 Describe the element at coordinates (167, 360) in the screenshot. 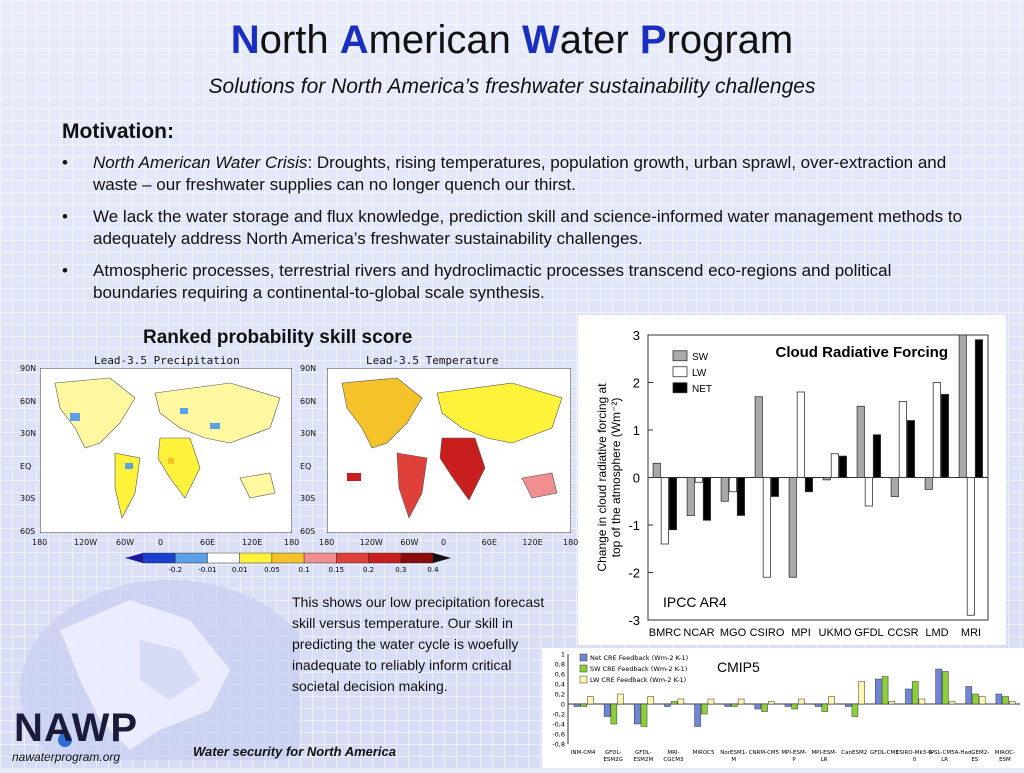

I see `precip-map-title: Lead-3.5 Precipitation` at that location.